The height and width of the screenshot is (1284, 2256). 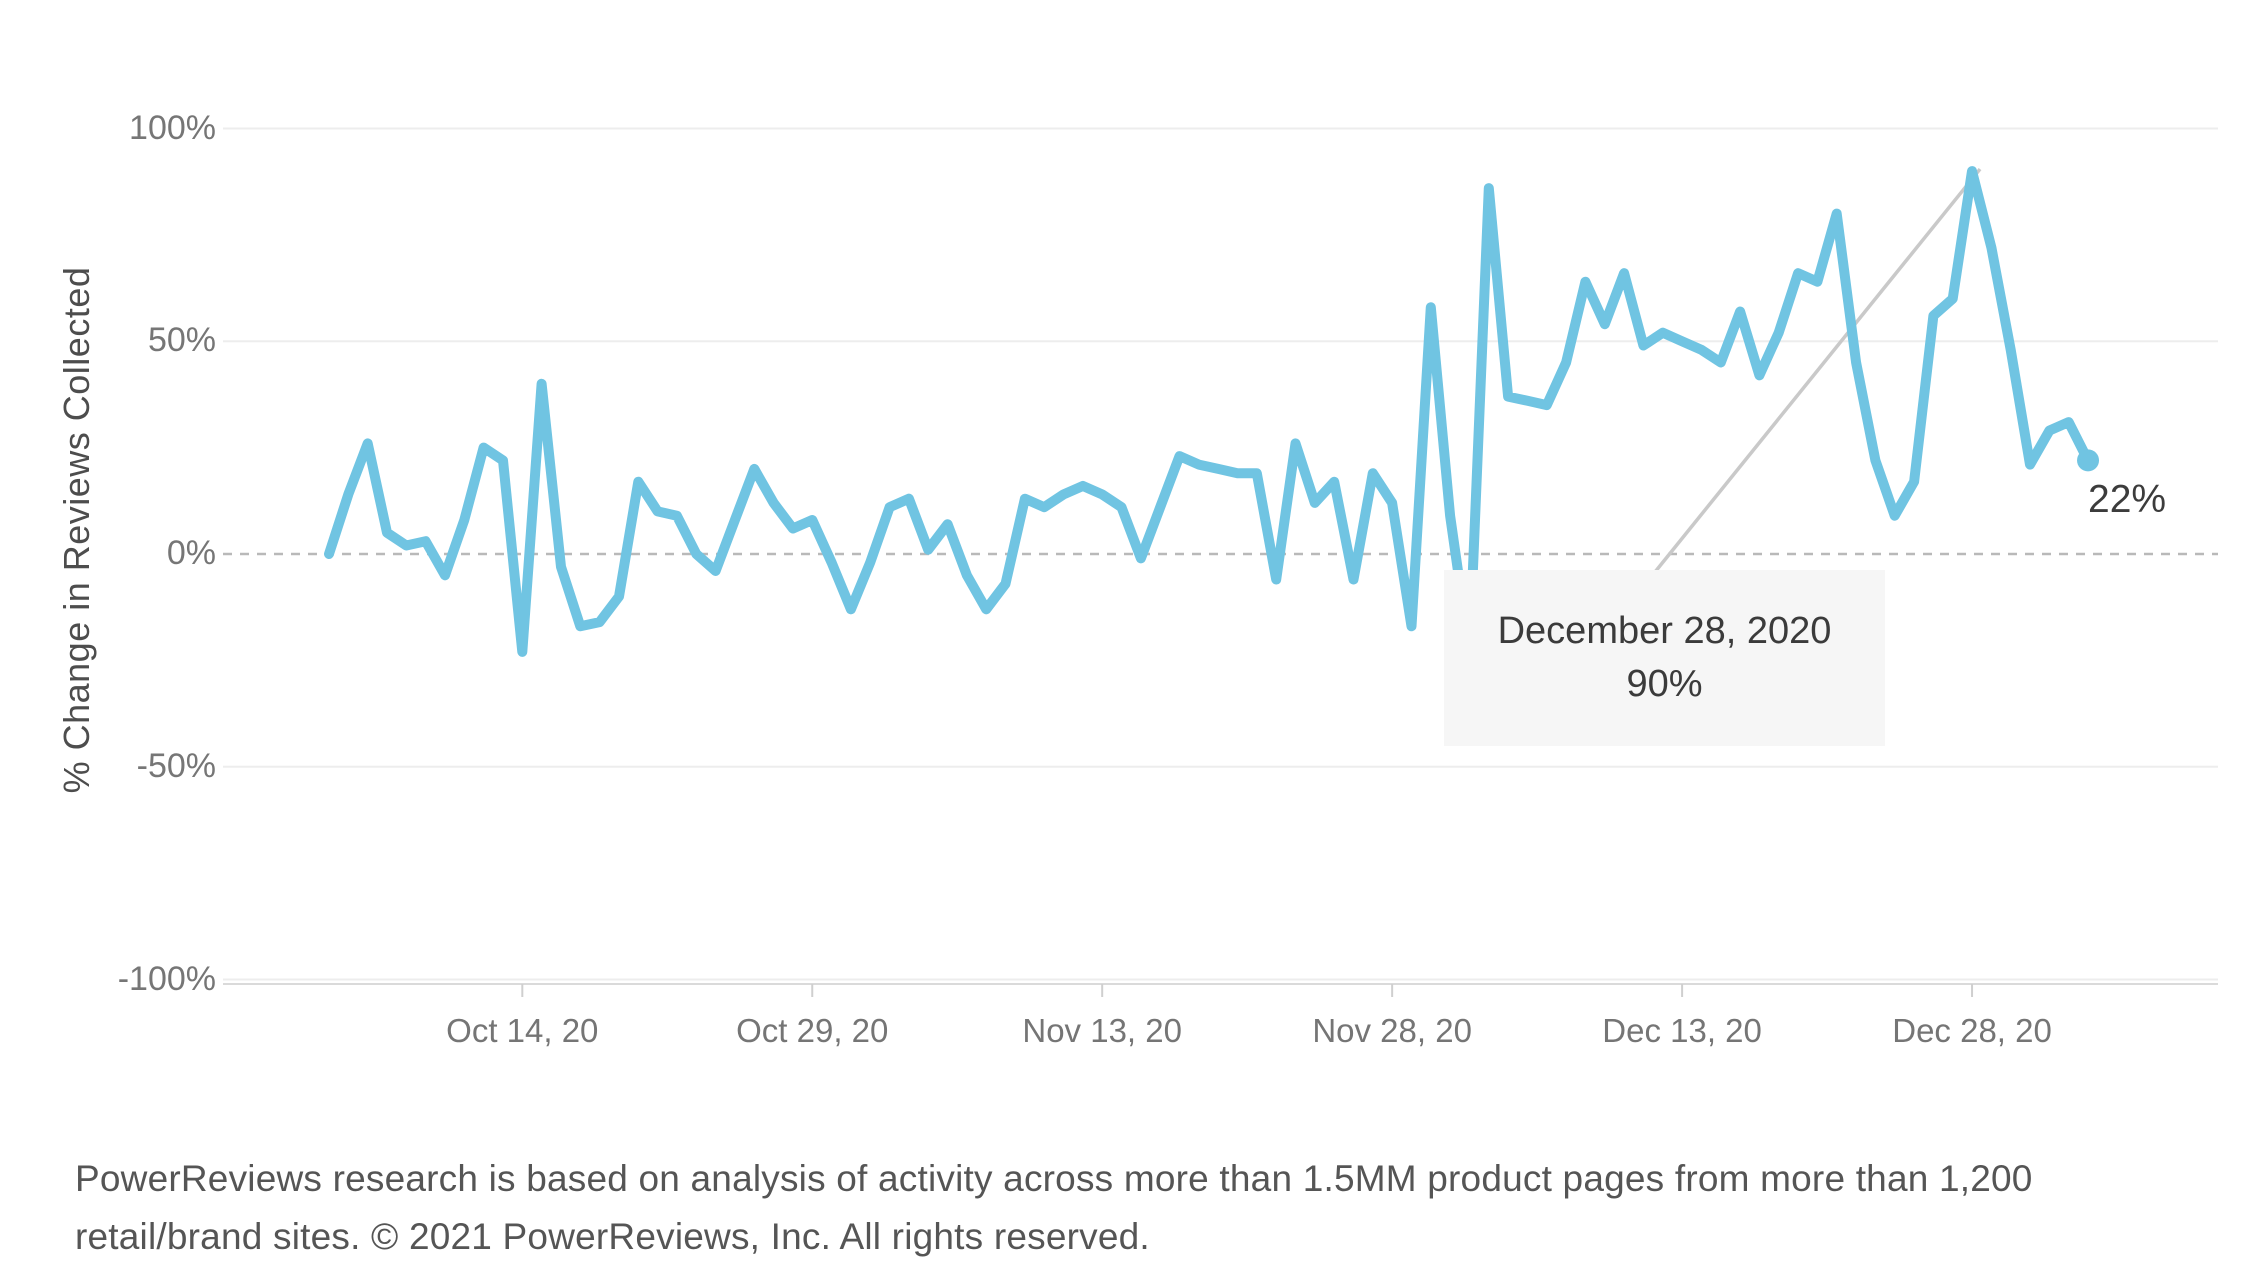 What do you see at coordinates (176, 765) in the screenshot?
I see `y-tick-label: -50%` at bounding box center [176, 765].